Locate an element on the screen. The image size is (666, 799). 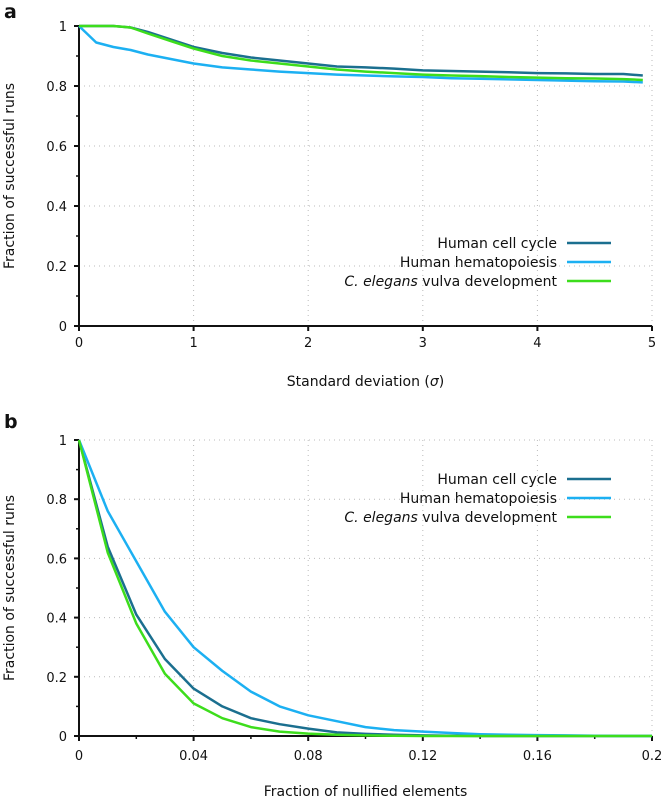
x-tick-label: 0.08 is located at coordinates (308, 756).